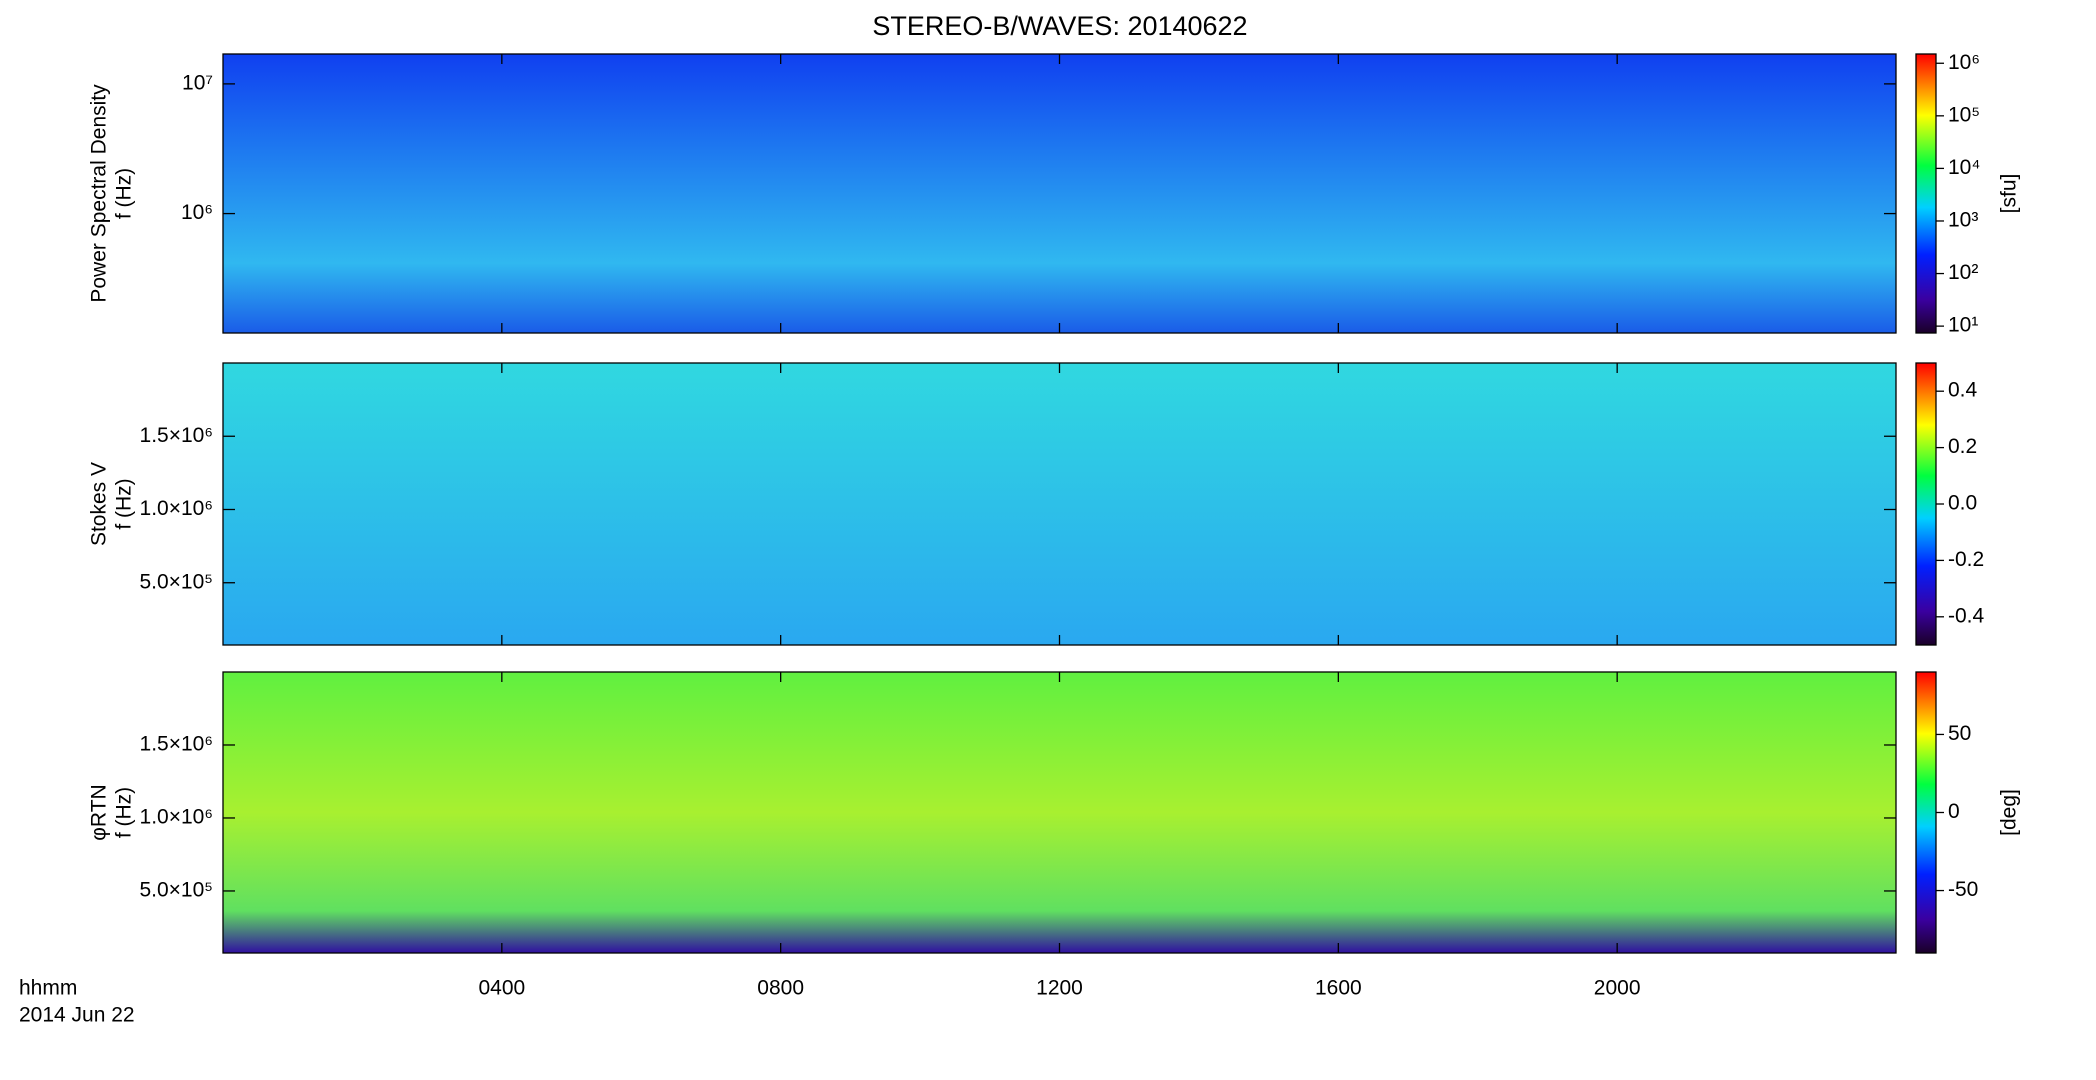 Image resolution: width=2096 pixels, height=1080 pixels. I want to click on colorbar-tick-label: 0.4, so click(1963, 390).